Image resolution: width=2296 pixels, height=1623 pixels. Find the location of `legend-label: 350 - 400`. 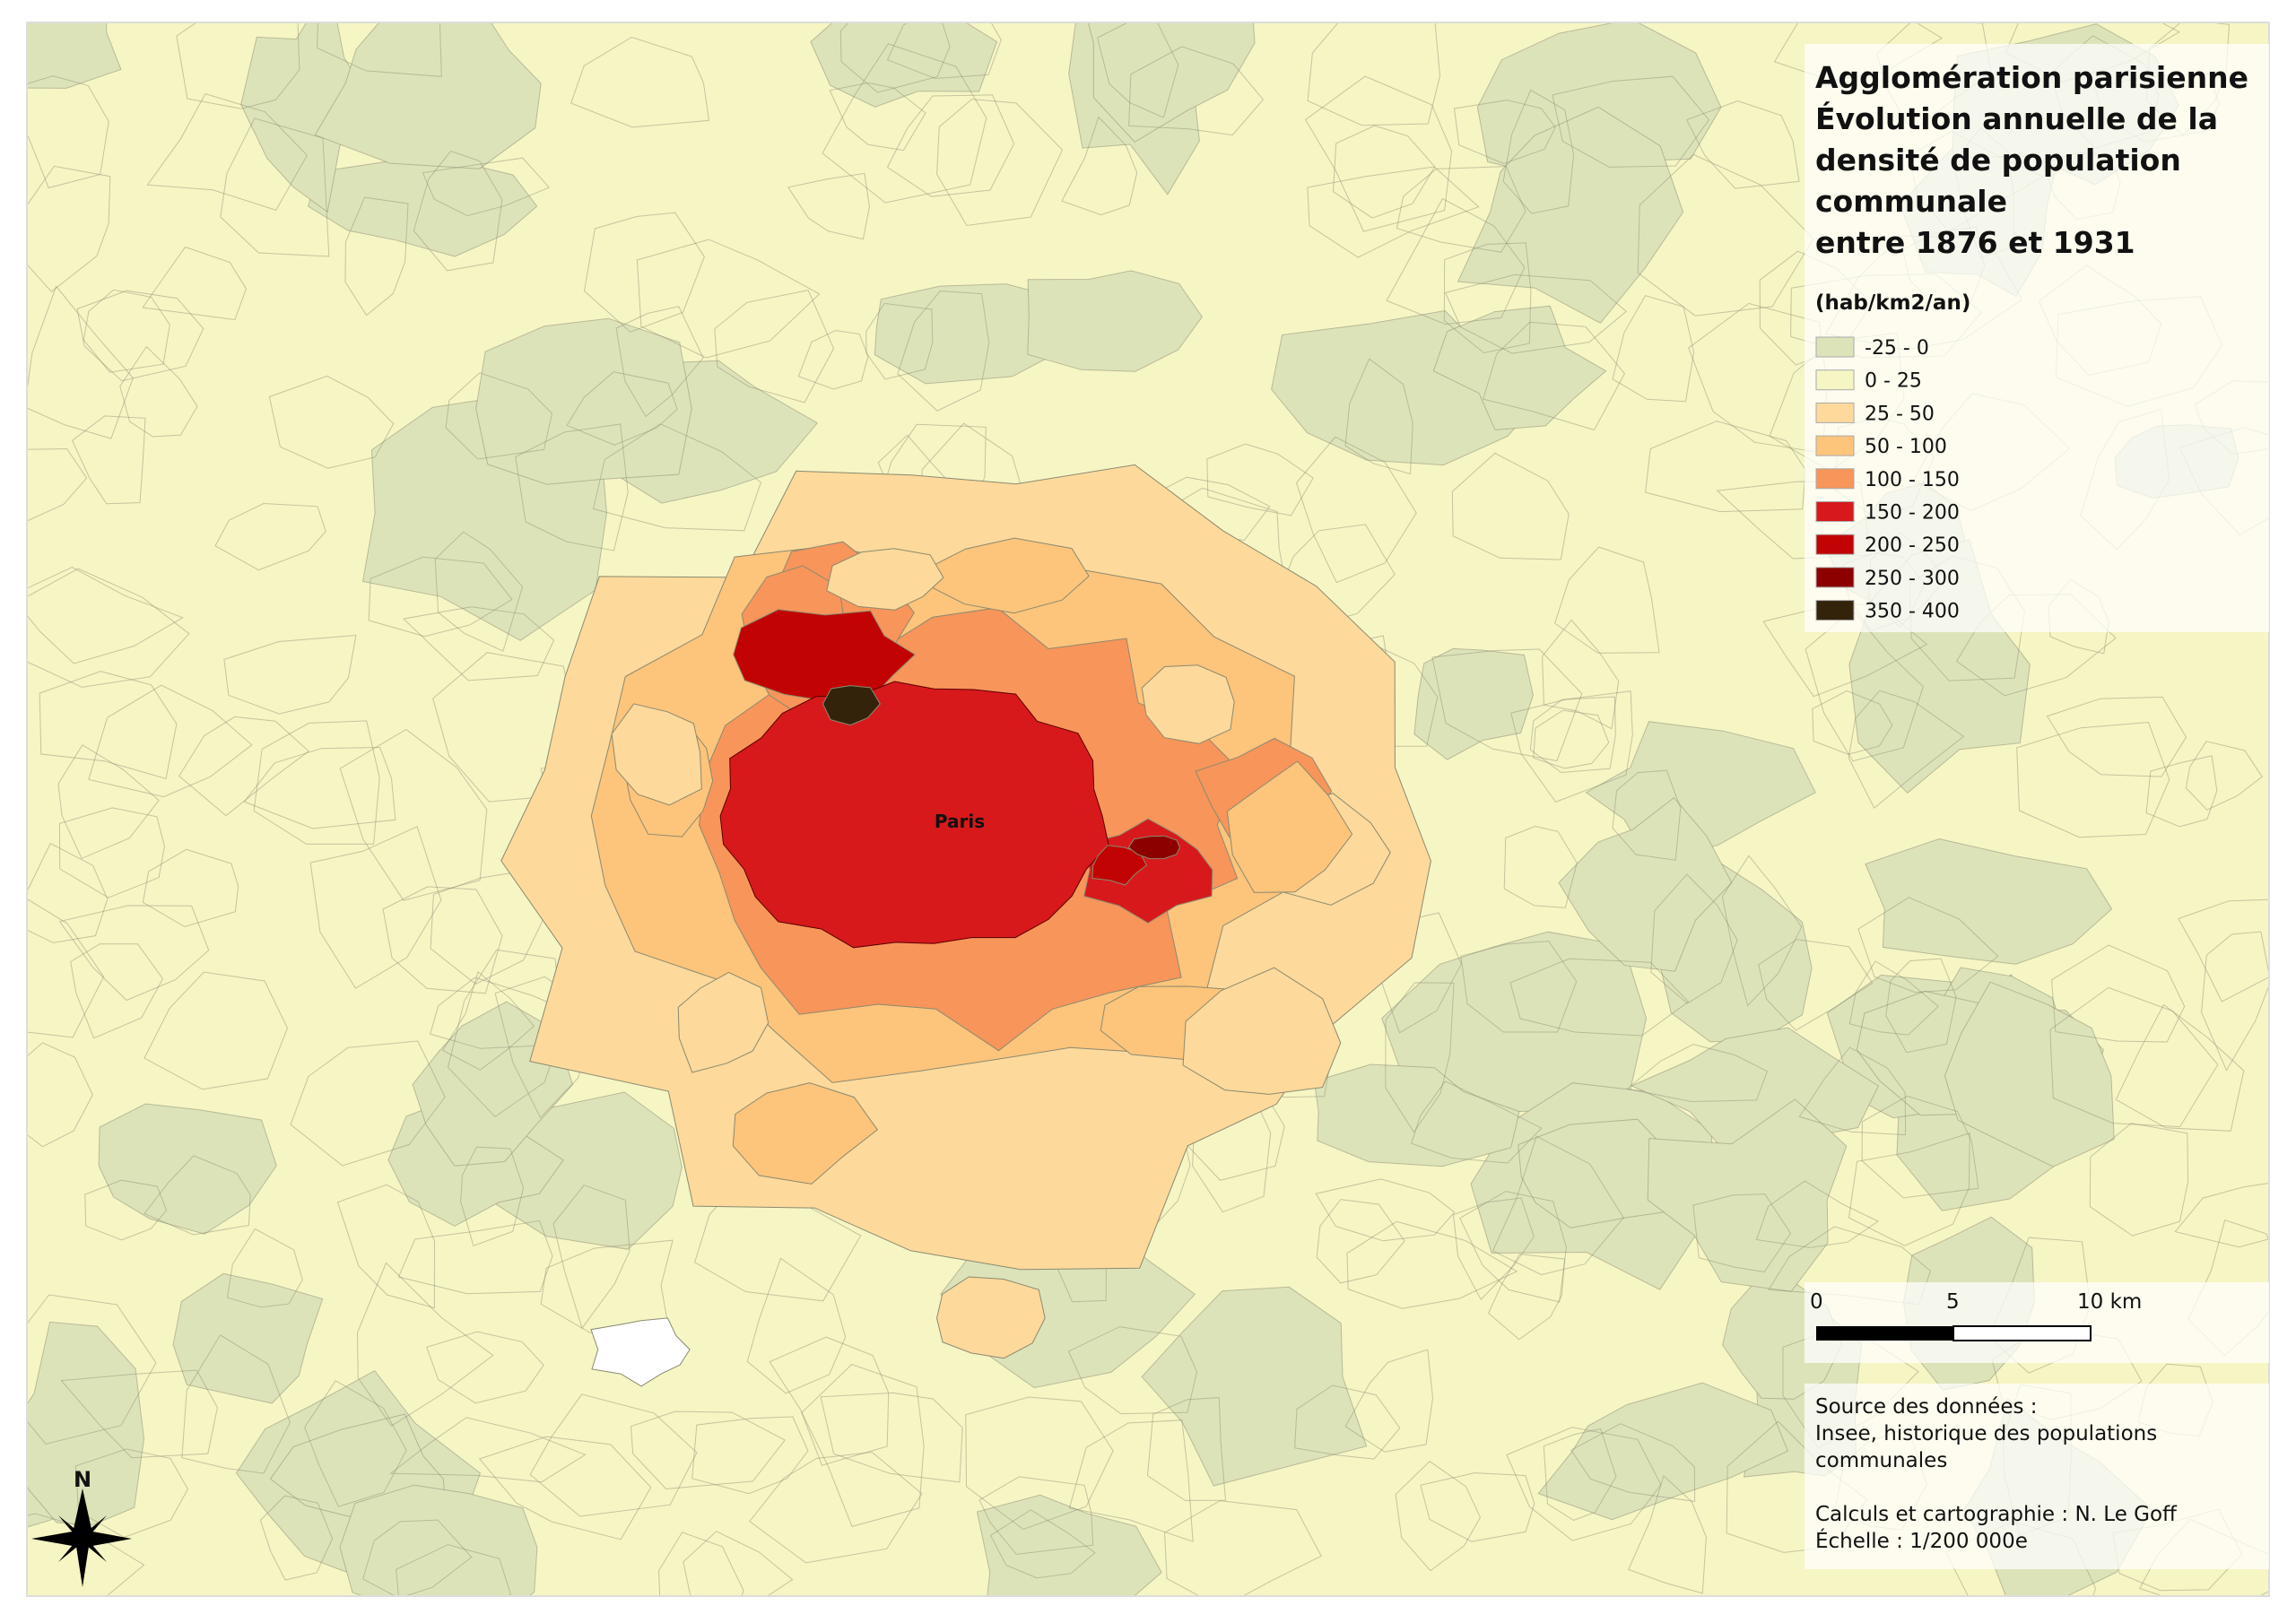

legend-label: 350 - 400 is located at coordinates (1912, 612).